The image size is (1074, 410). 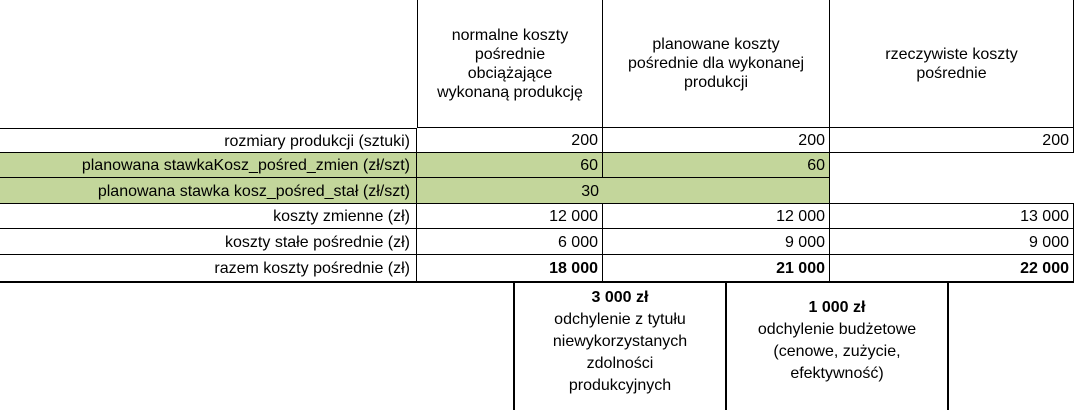 What do you see at coordinates (952, 64) in the screenshot?
I see `header-actual-costs: rzeczywiste koszty pośrednie` at bounding box center [952, 64].